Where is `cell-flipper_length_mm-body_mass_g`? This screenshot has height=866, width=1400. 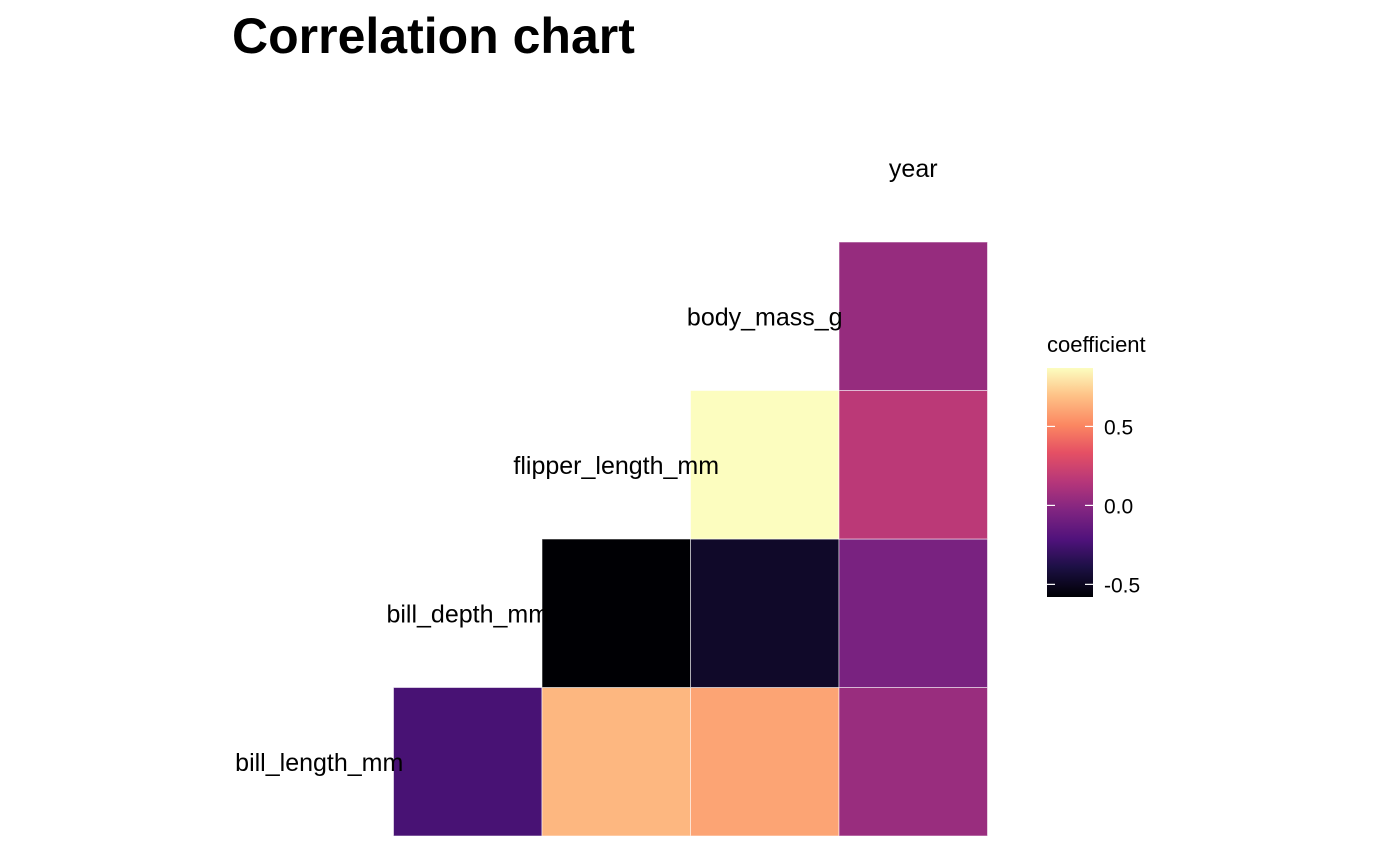 cell-flipper_length_mm-body_mass_g is located at coordinates (765, 465).